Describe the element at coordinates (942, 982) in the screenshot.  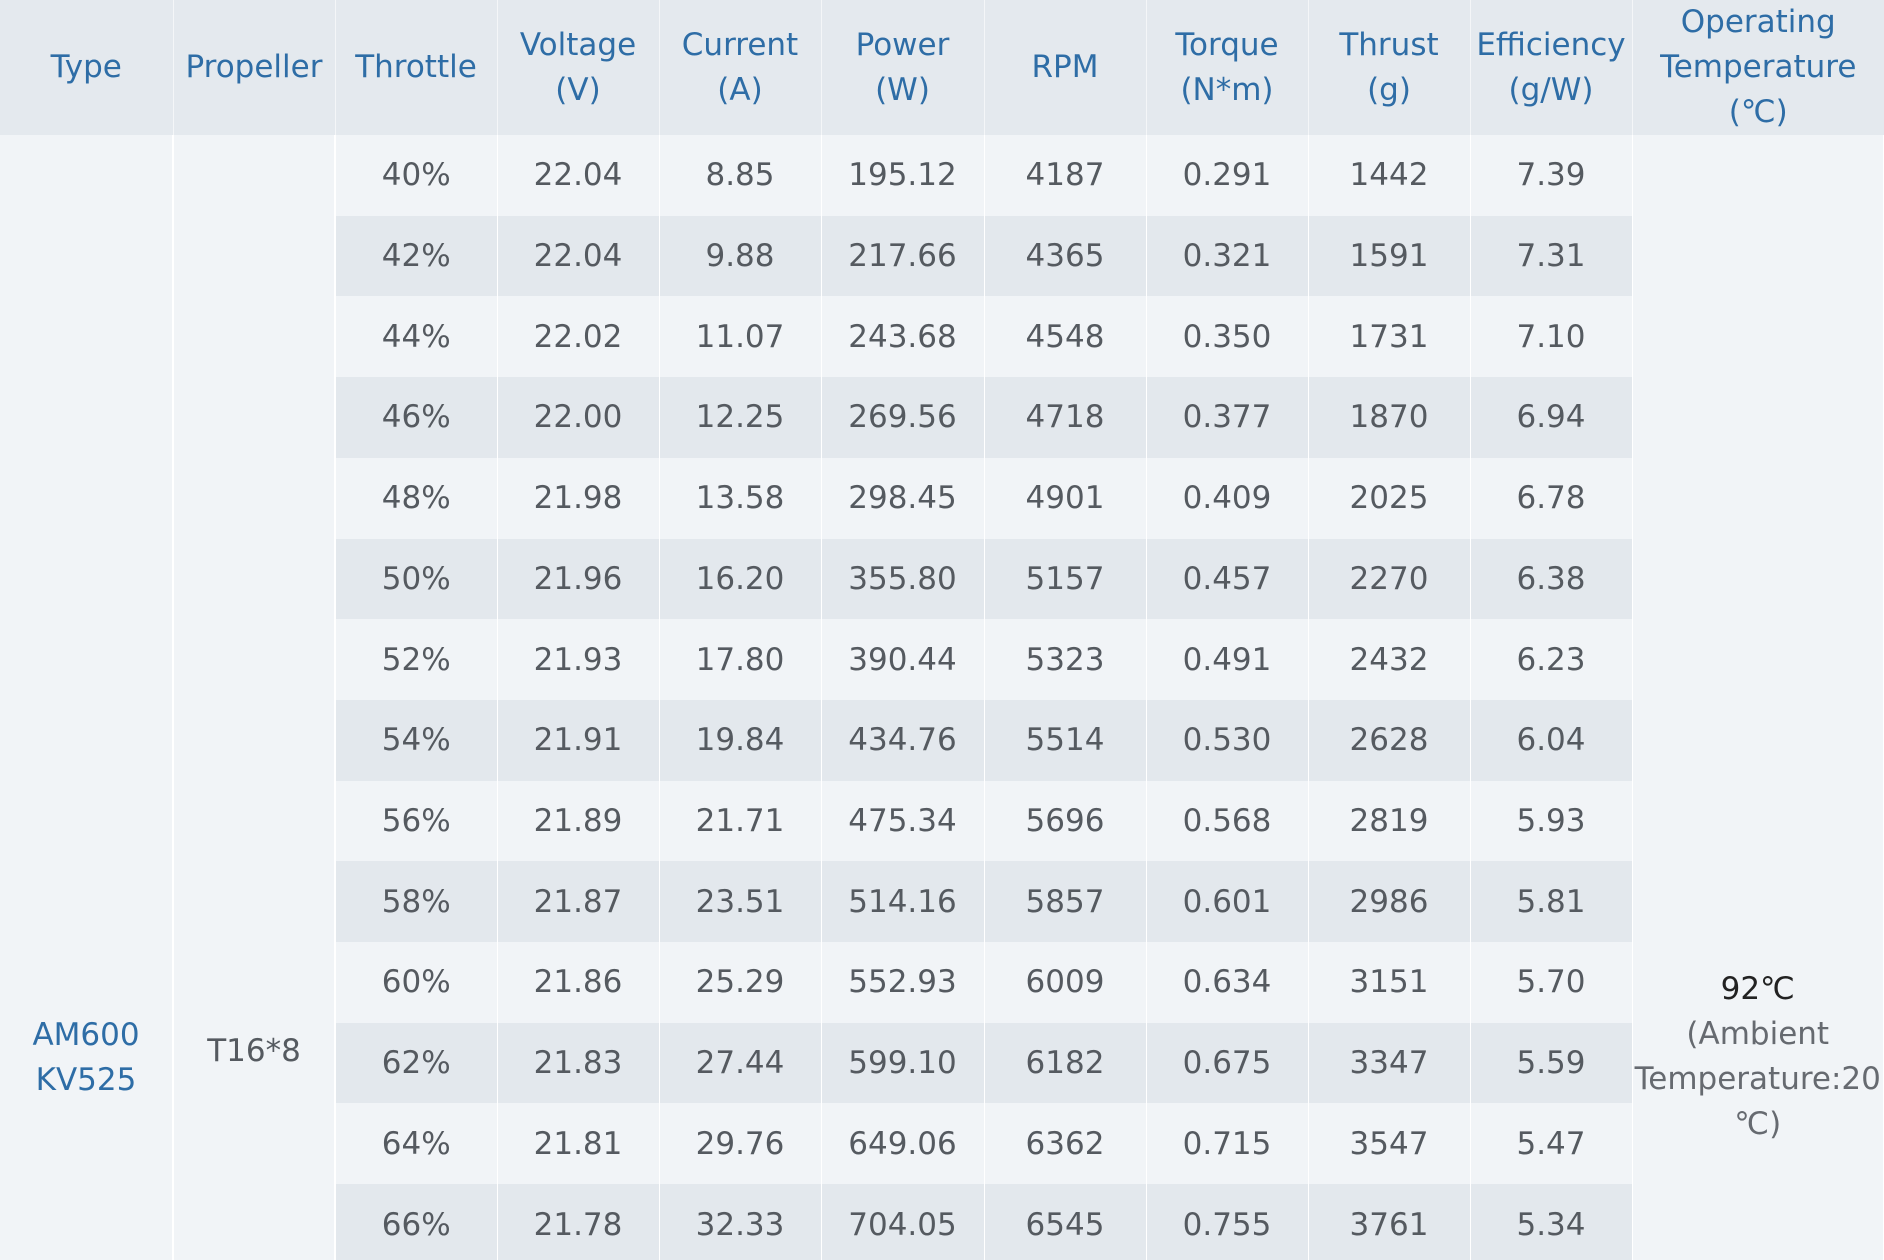
I see `table-row: 60% 21.86 25.29 552.93 6009 0.634 3151 5.70` at that location.